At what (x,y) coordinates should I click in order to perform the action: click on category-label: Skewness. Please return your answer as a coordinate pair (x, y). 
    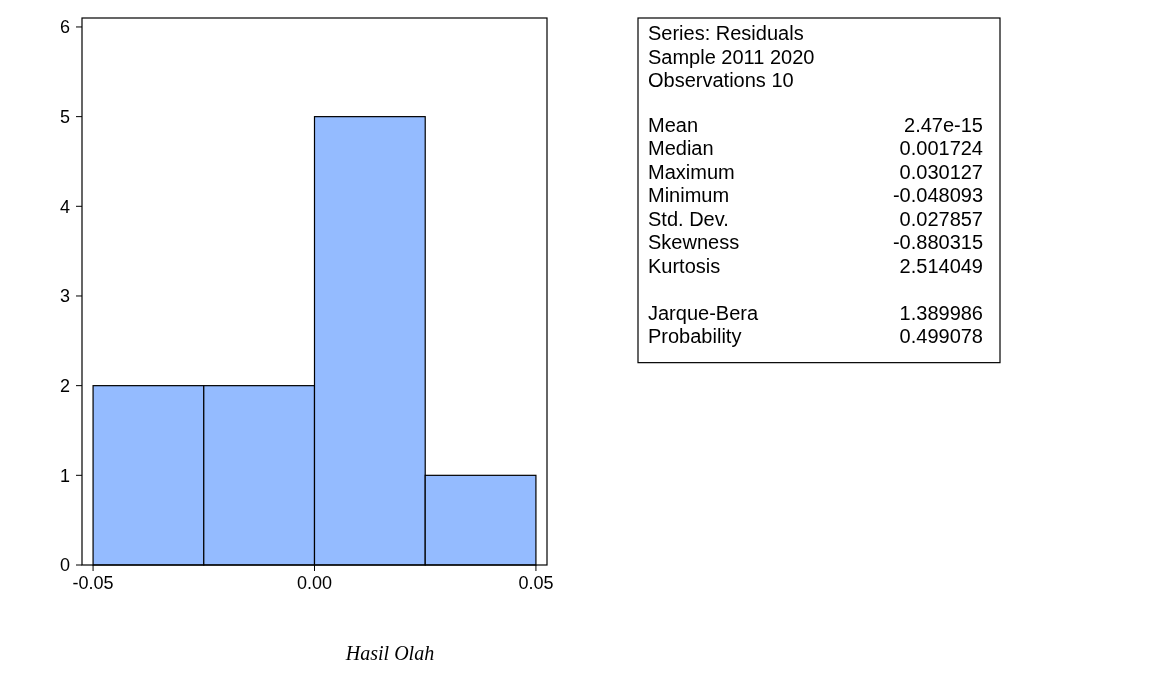
    Looking at the image, I should click on (694, 242).